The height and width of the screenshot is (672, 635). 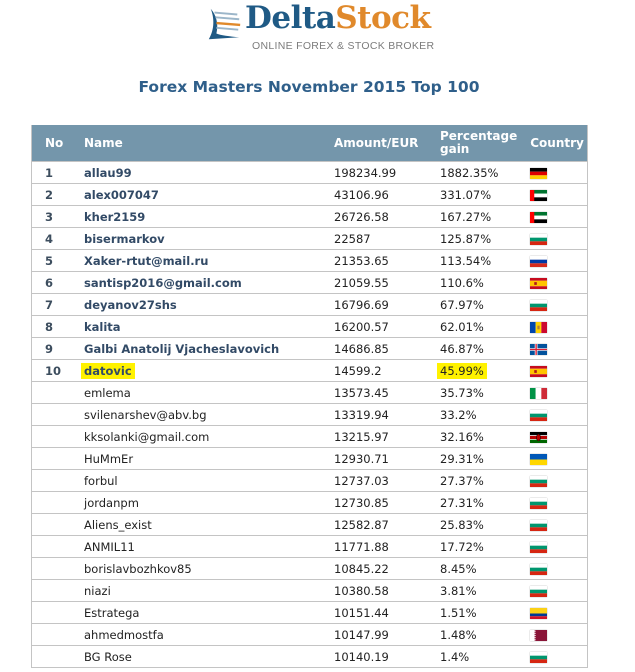 What do you see at coordinates (124, 238) in the screenshot?
I see `trader-name-text: bisermarkov` at bounding box center [124, 238].